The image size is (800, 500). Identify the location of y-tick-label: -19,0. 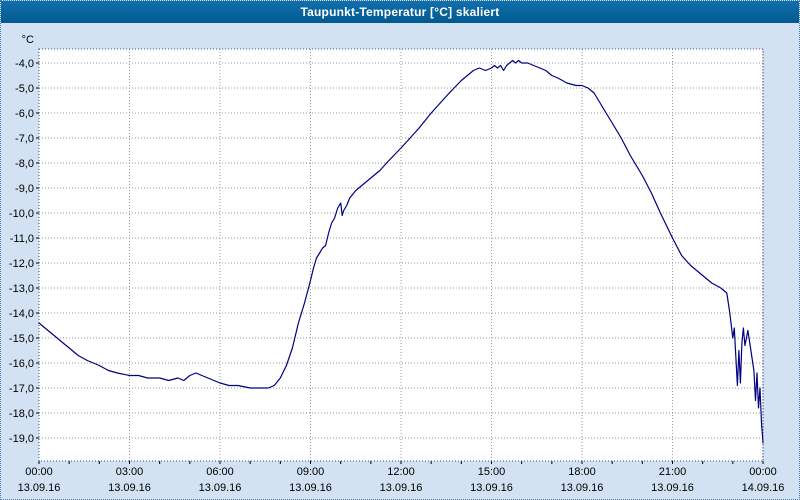
(21, 439).